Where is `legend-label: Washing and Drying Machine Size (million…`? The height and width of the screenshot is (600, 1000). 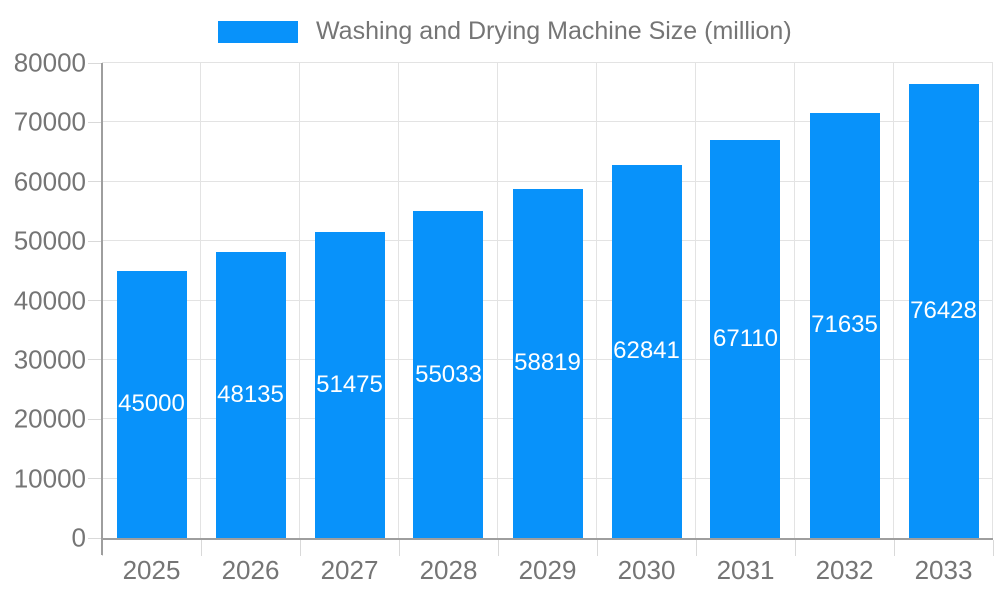
legend-label: Washing and Drying Machine Size (million… is located at coordinates (554, 31).